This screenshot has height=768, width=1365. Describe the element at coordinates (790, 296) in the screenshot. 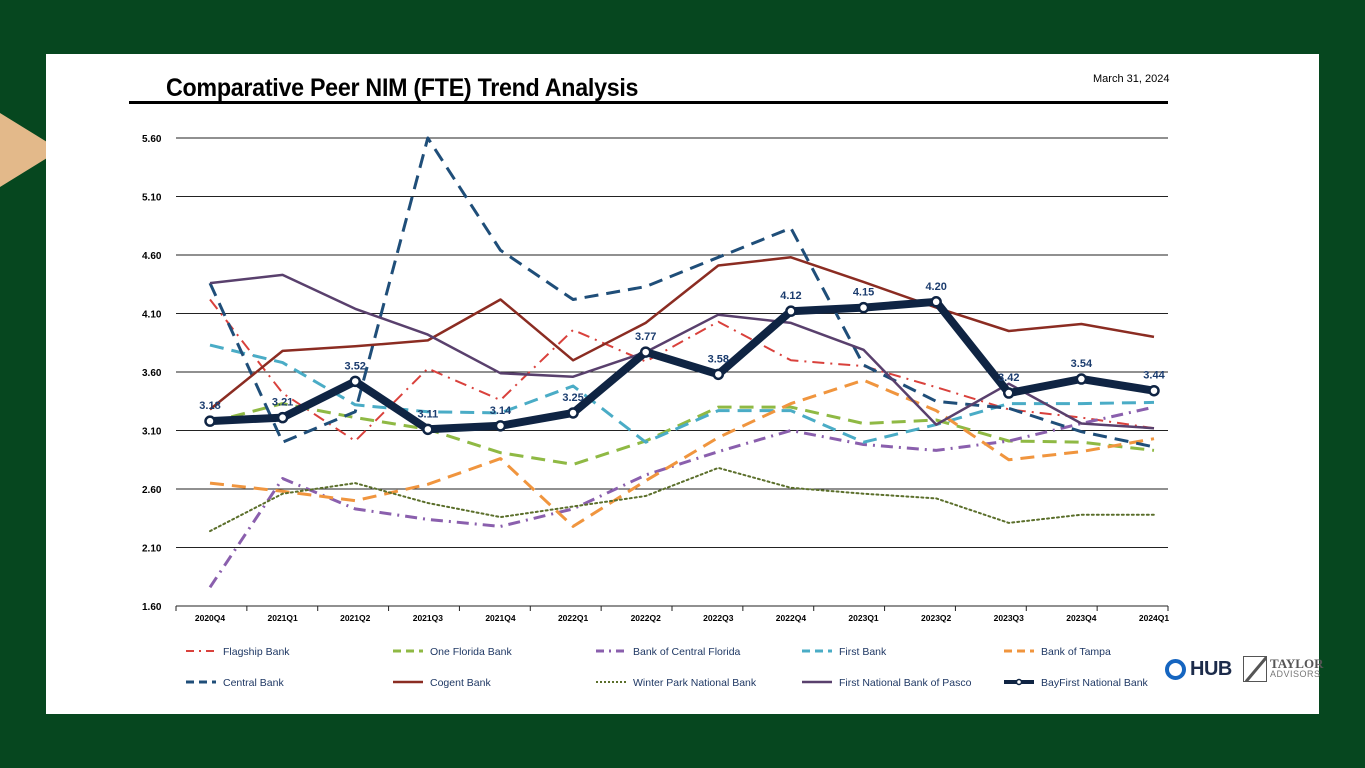

I see `data-label: 4.12` at that location.